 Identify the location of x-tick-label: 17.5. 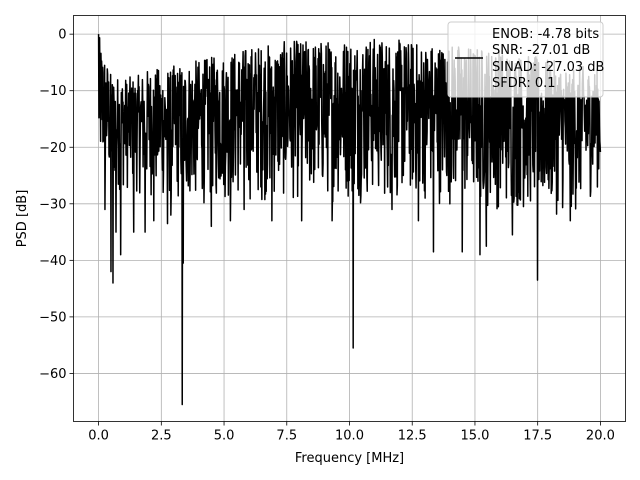
(537, 436).